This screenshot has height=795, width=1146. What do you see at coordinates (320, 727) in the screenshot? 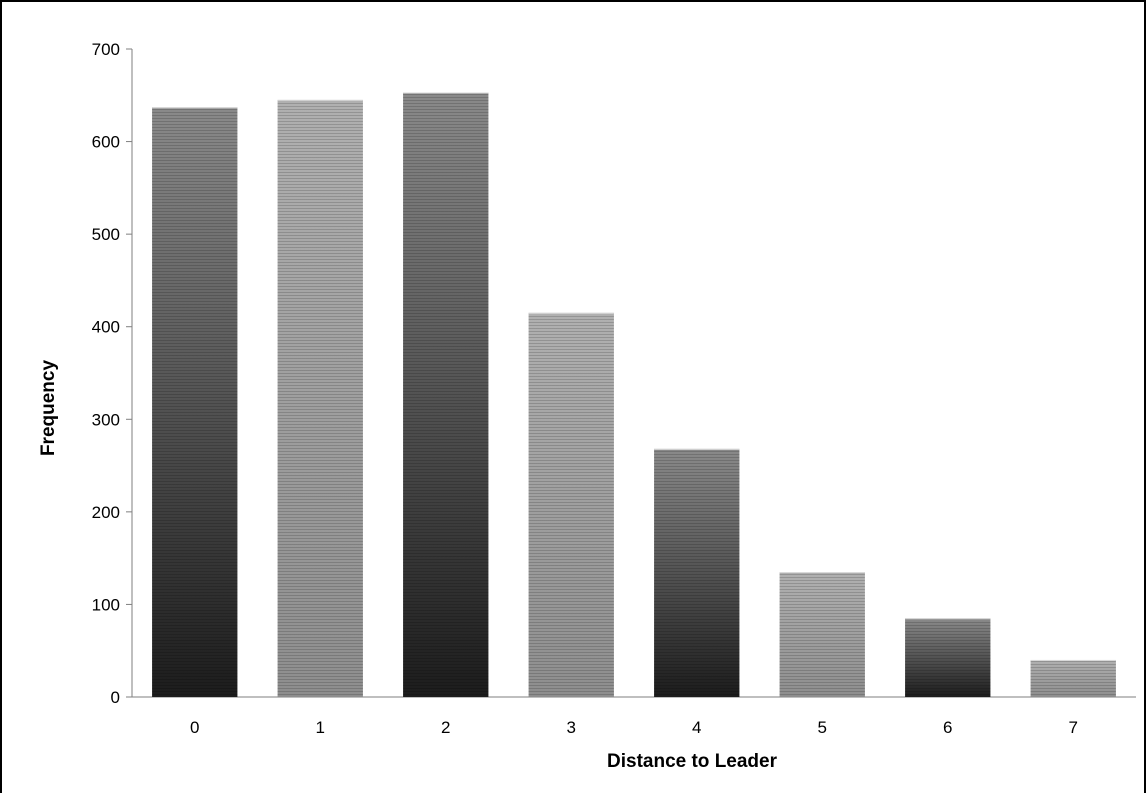
I see `x-tick-label: 1` at bounding box center [320, 727].